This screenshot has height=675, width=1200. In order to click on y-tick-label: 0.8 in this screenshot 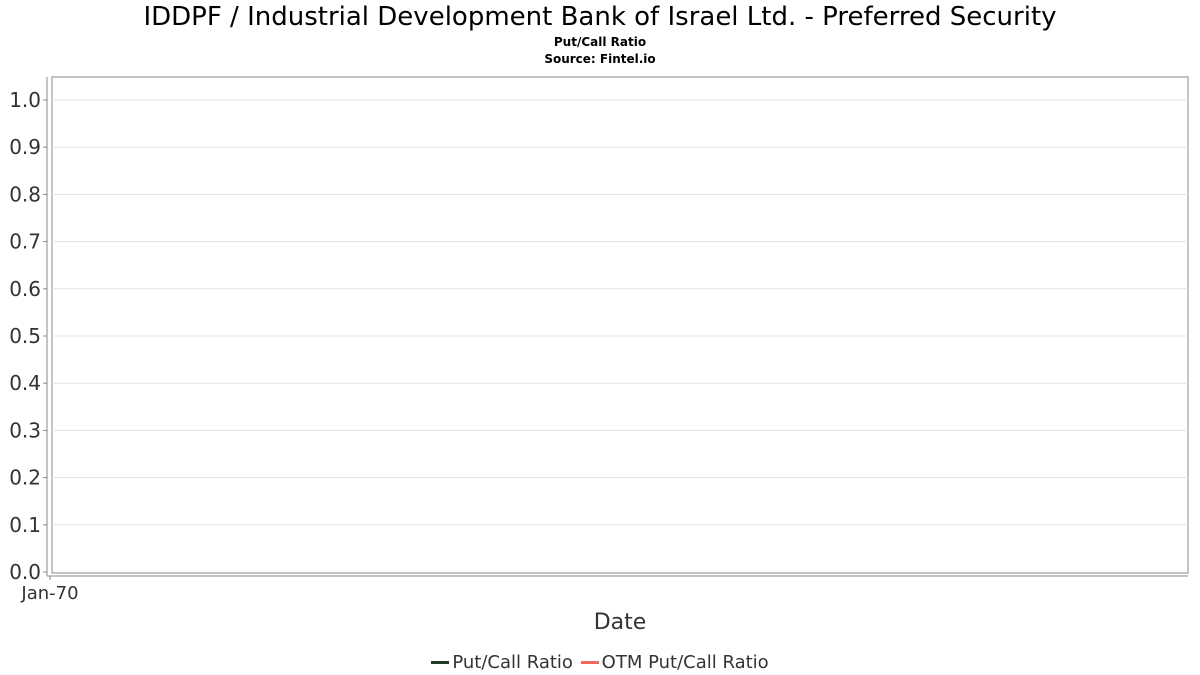, I will do `click(25, 194)`.